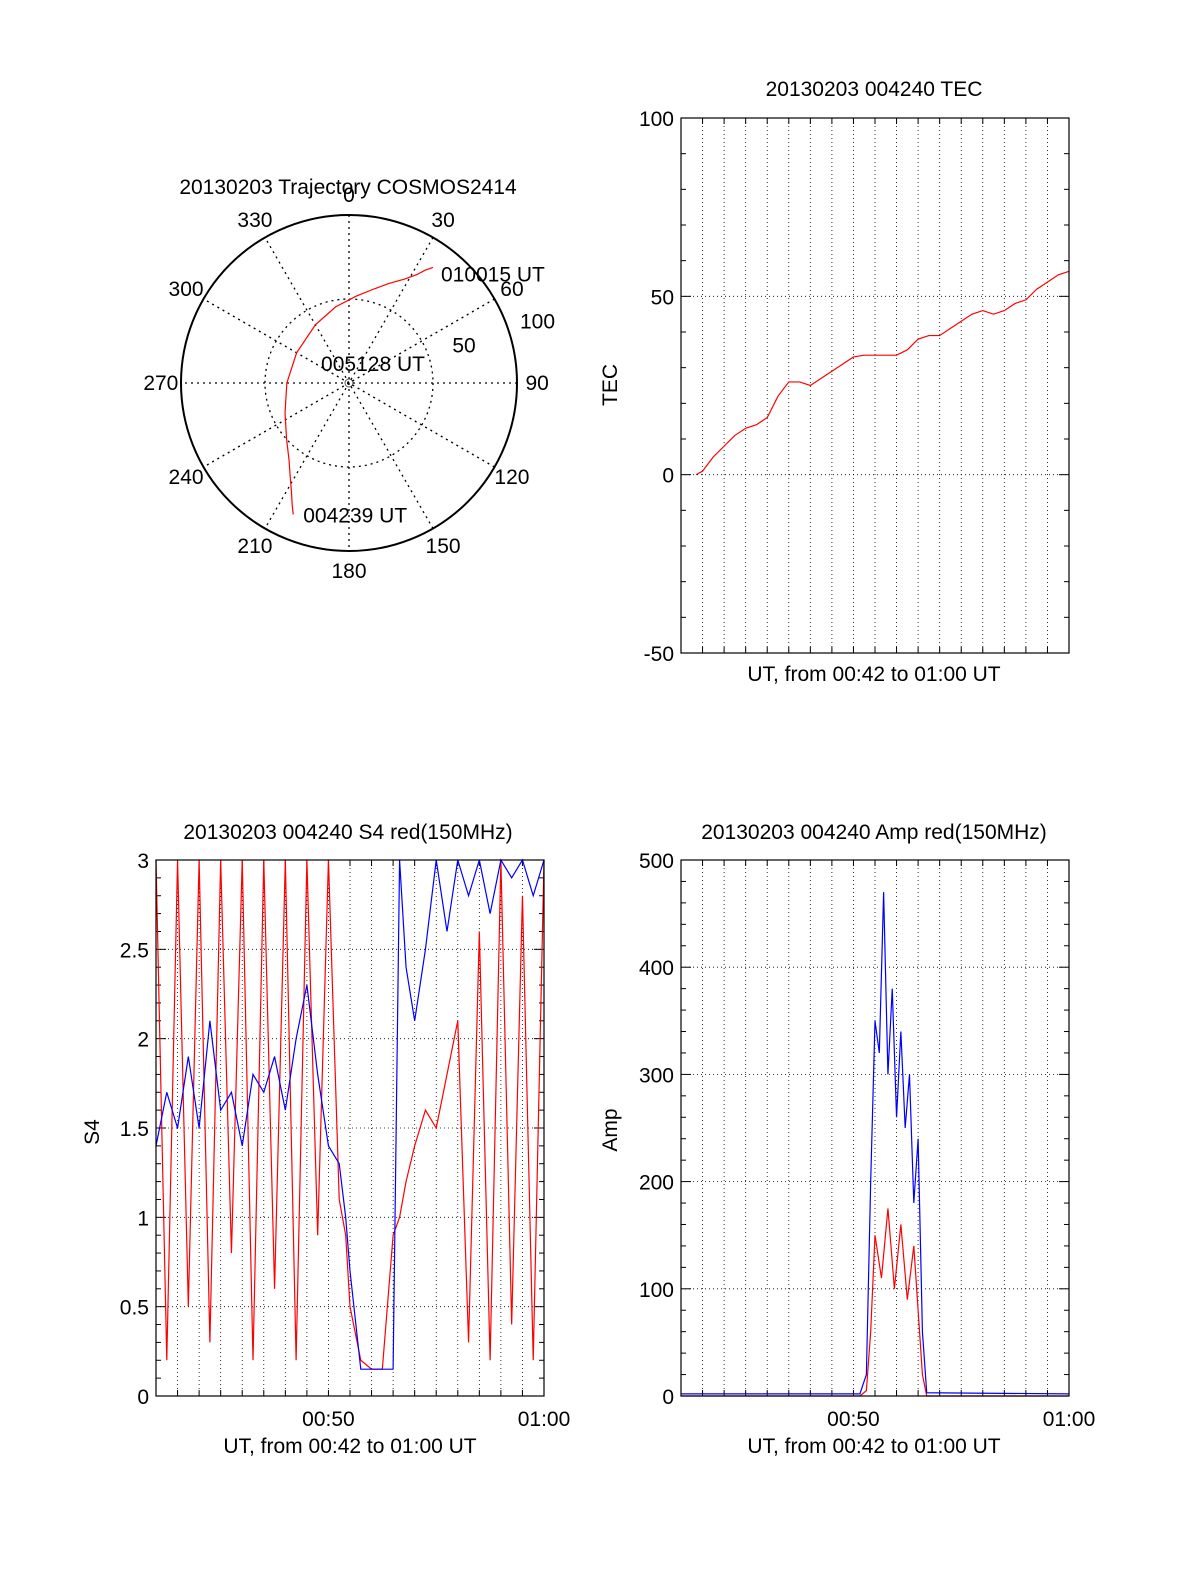 Image resolution: width=1200 pixels, height=1575 pixels. I want to click on polar-azimuth-label: 30, so click(442, 220).